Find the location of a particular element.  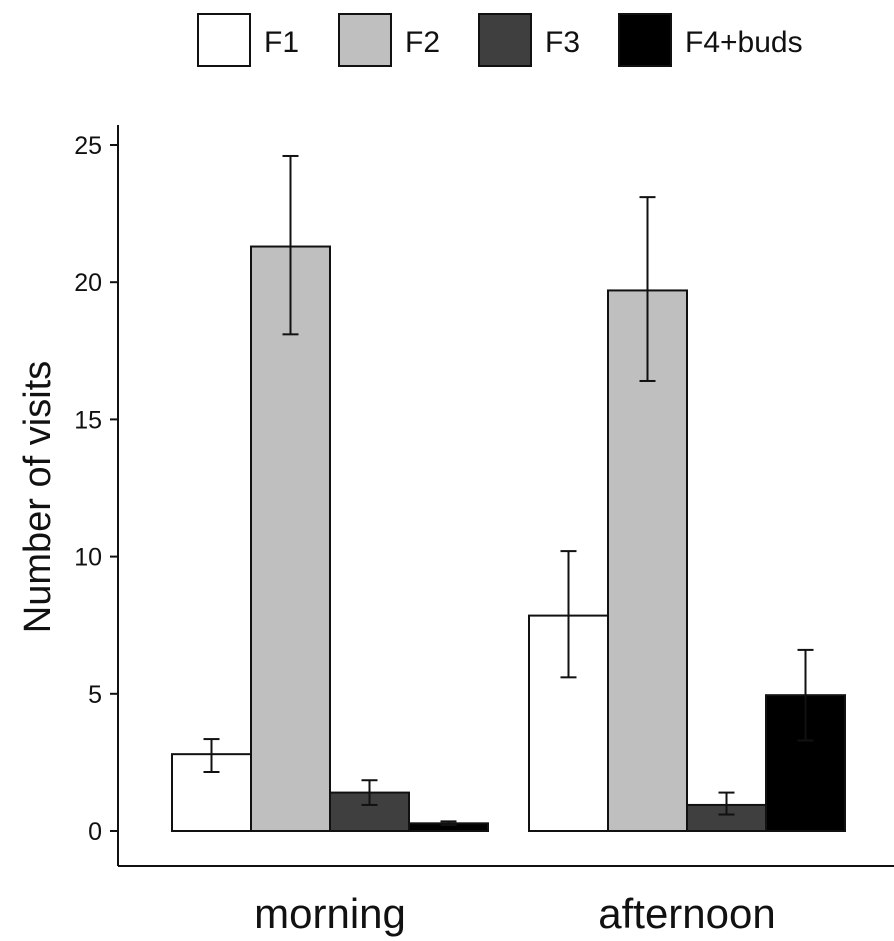

y-axis: 0 5 10 15 20 25 is located at coordinates (96, 495).